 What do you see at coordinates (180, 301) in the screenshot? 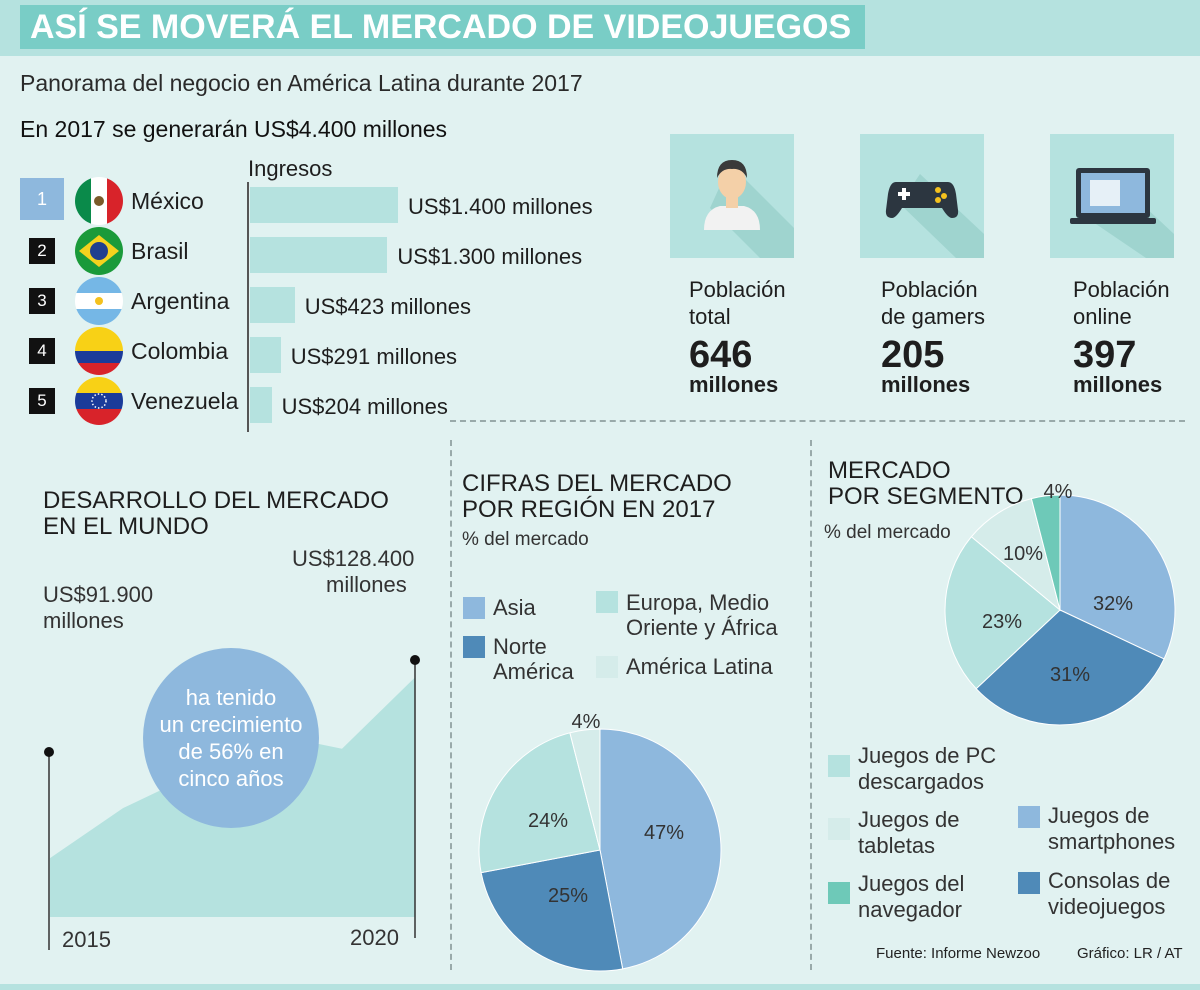
I see `country-name: Argentina` at bounding box center [180, 301].